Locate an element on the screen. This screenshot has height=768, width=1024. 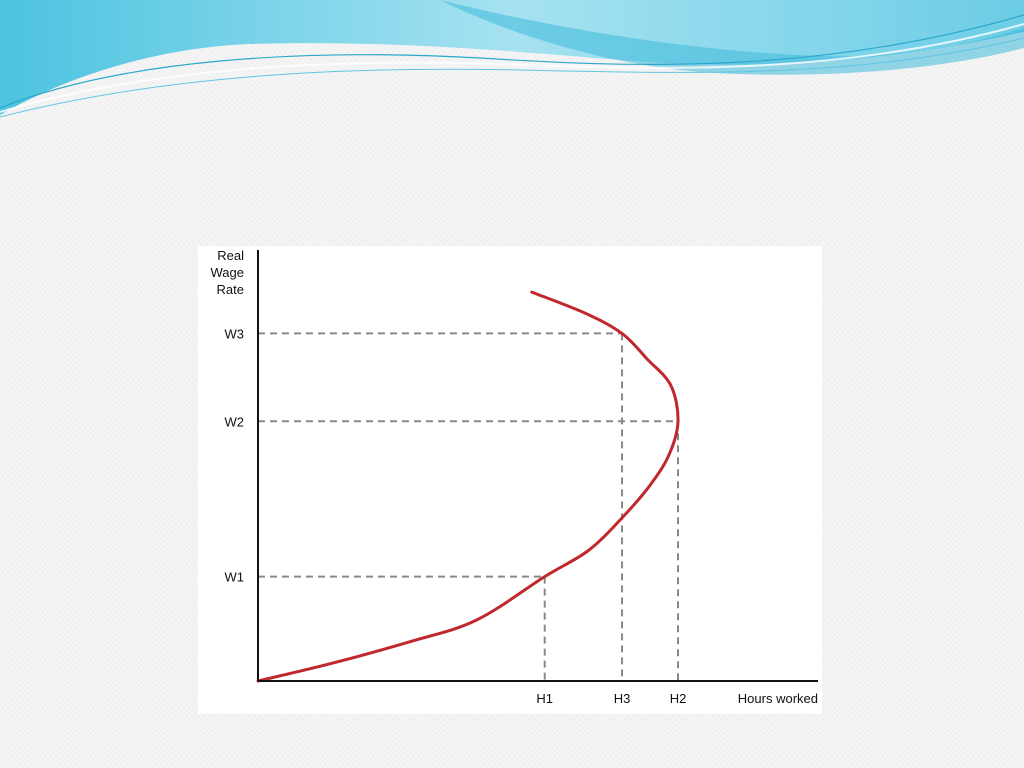
y-axis-label: Real Wage Rate is located at coordinates (228, 272).